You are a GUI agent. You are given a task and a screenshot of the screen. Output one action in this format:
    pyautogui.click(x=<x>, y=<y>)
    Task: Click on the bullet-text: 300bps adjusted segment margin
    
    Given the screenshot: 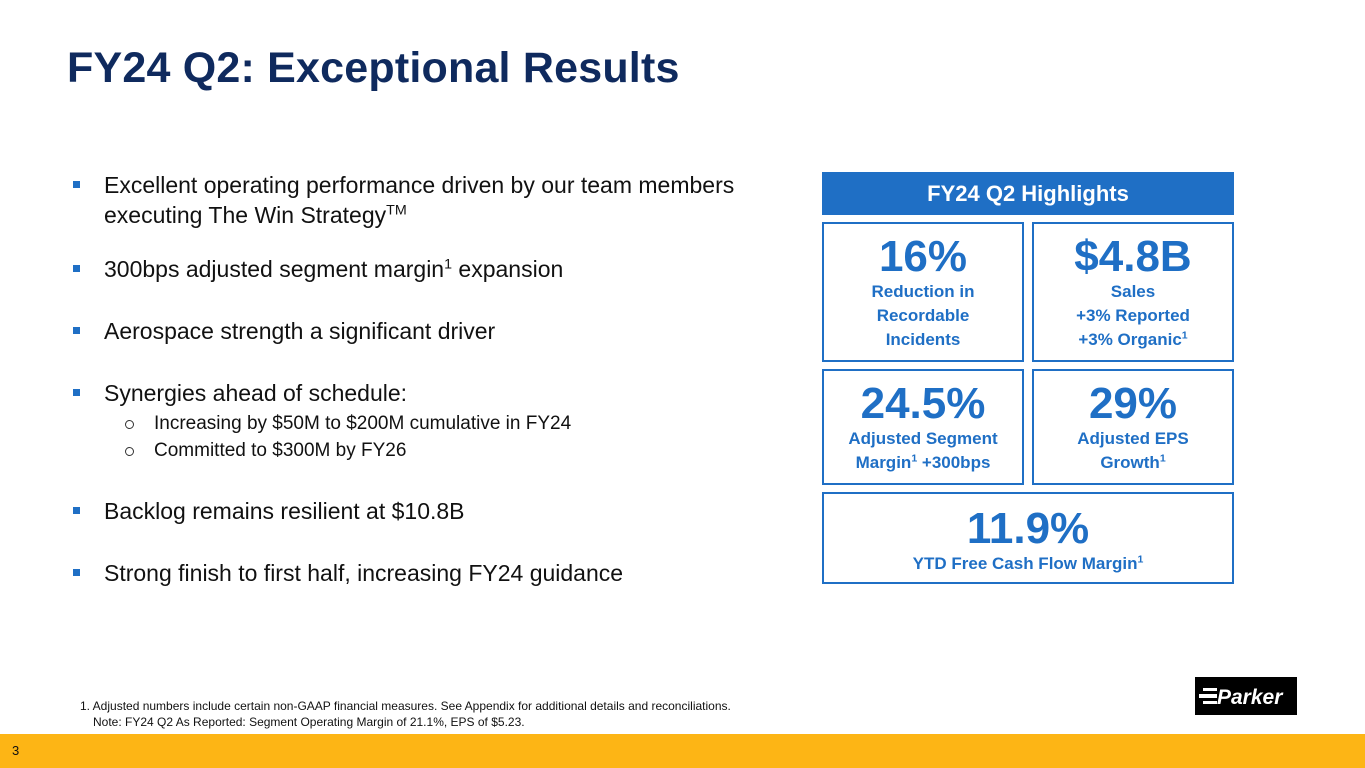 What is the action you would take?
    pyautogui.click(x=274, y=269)
    